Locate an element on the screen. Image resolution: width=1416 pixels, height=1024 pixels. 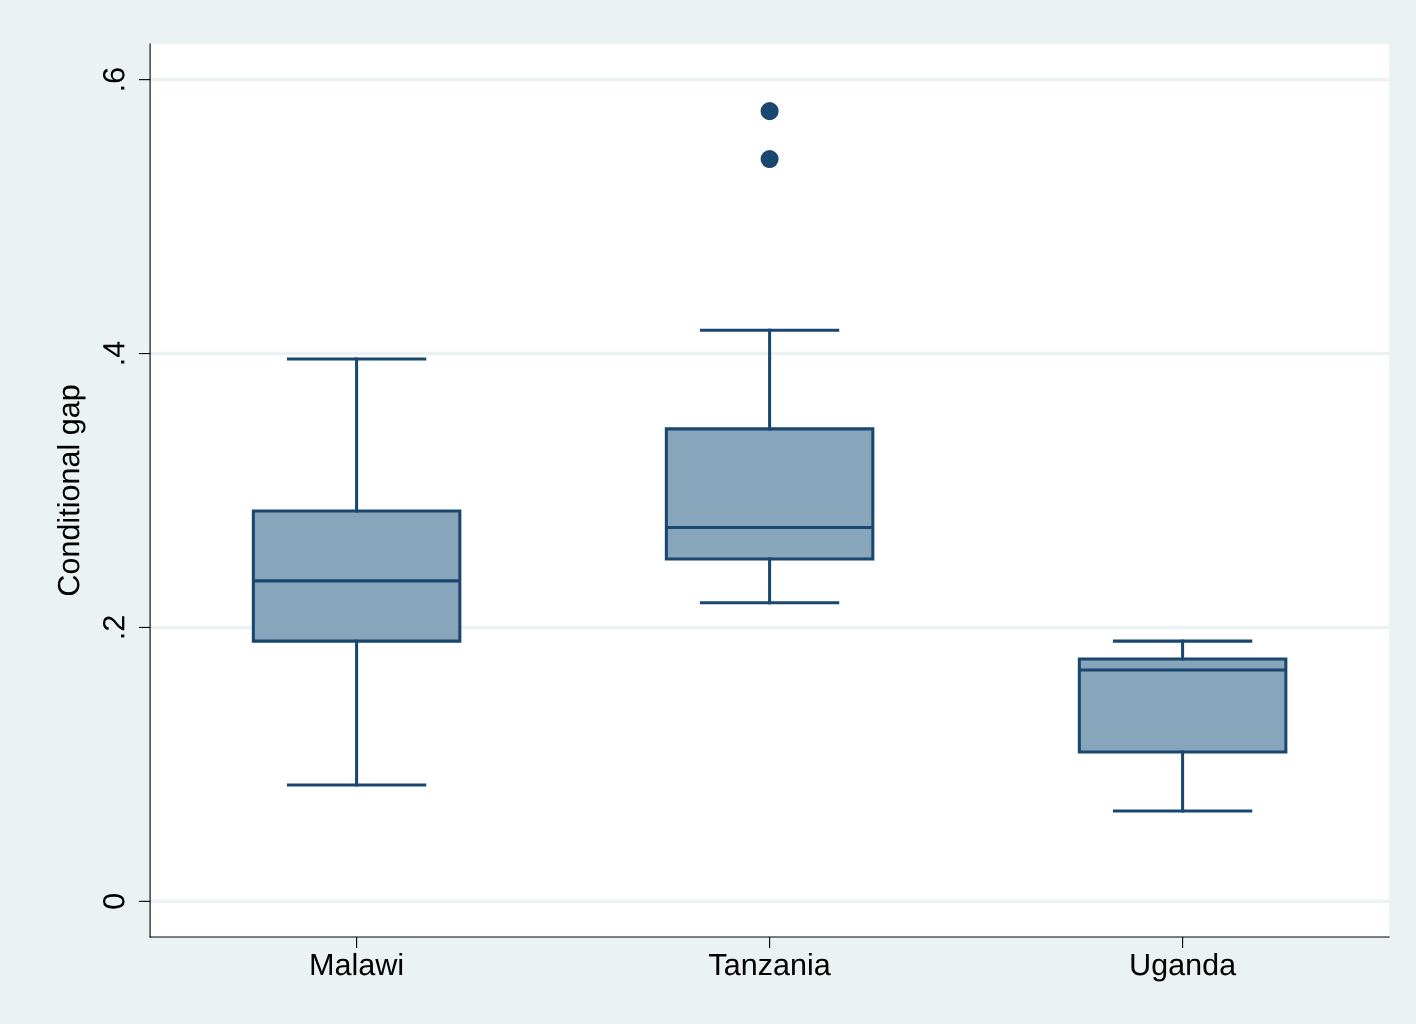
x-tick-label: Uganda is located at coordinates (1184, 967).